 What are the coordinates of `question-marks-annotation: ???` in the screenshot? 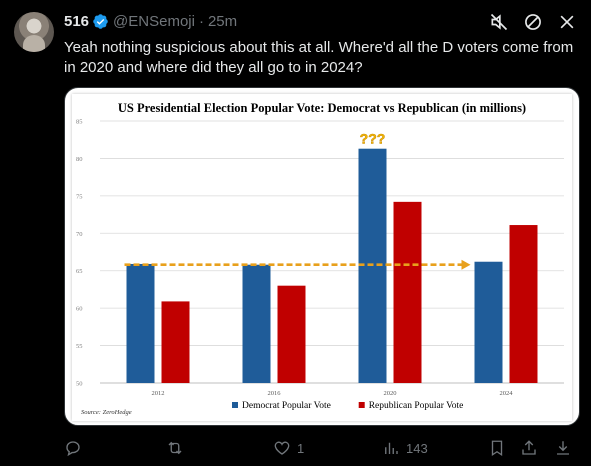 It's located at (373, 139).